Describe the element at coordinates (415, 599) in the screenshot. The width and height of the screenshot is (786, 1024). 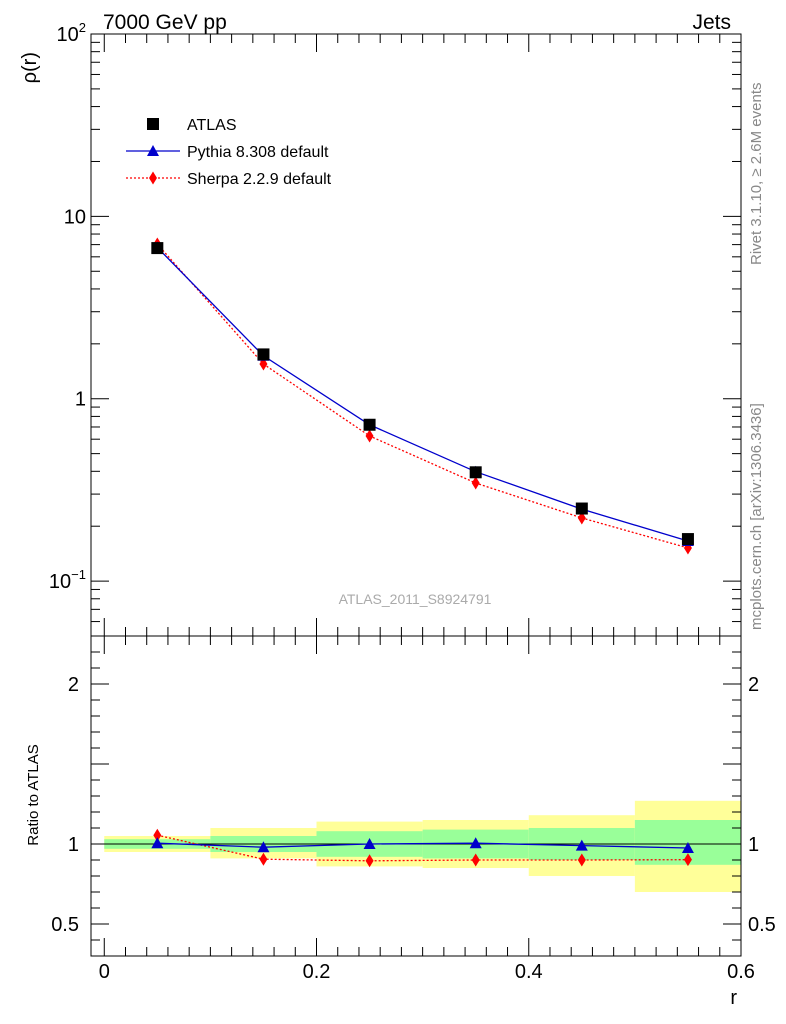
I see `main-watermark: ATLAS_2011_S8924791` at that location.